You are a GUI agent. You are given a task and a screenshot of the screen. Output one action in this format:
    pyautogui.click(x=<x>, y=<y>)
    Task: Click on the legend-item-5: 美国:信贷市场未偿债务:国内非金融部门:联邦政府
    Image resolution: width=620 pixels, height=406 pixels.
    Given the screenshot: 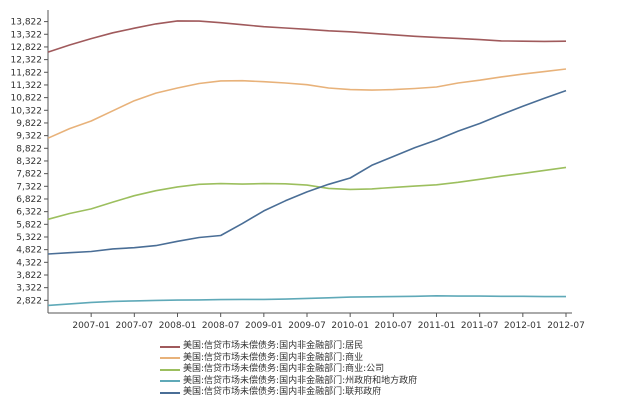 What is the action you would take?
    pyautogui.click(x=380, y=393)
    